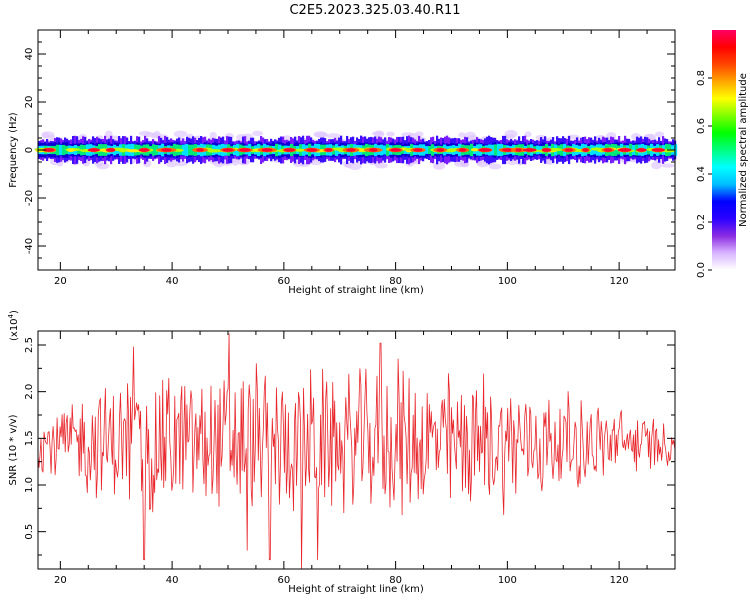 This screenshot has height=600, width=750. What do you see at coordinates (619, 281) in the screenshot?
I see `spectrogram-x-tick-label: 120` at bounding box center [619, 281].